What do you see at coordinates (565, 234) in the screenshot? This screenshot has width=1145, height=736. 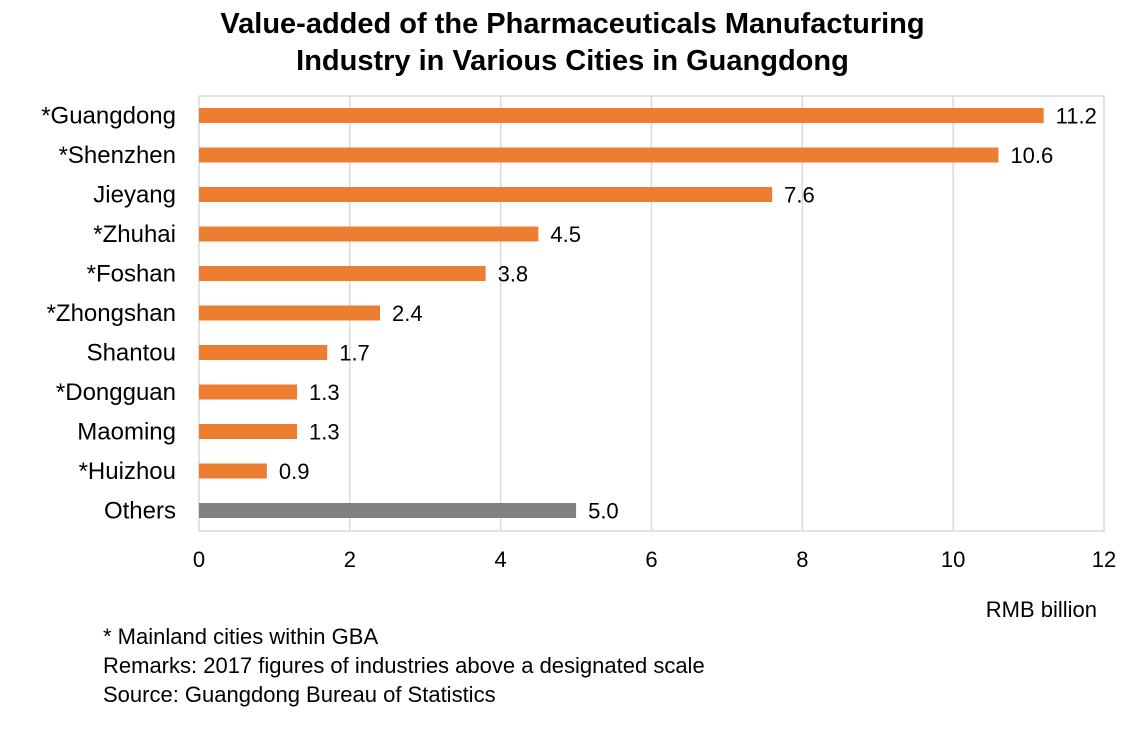 I see `data-label: 4.5` at bounding box center [565, 234].